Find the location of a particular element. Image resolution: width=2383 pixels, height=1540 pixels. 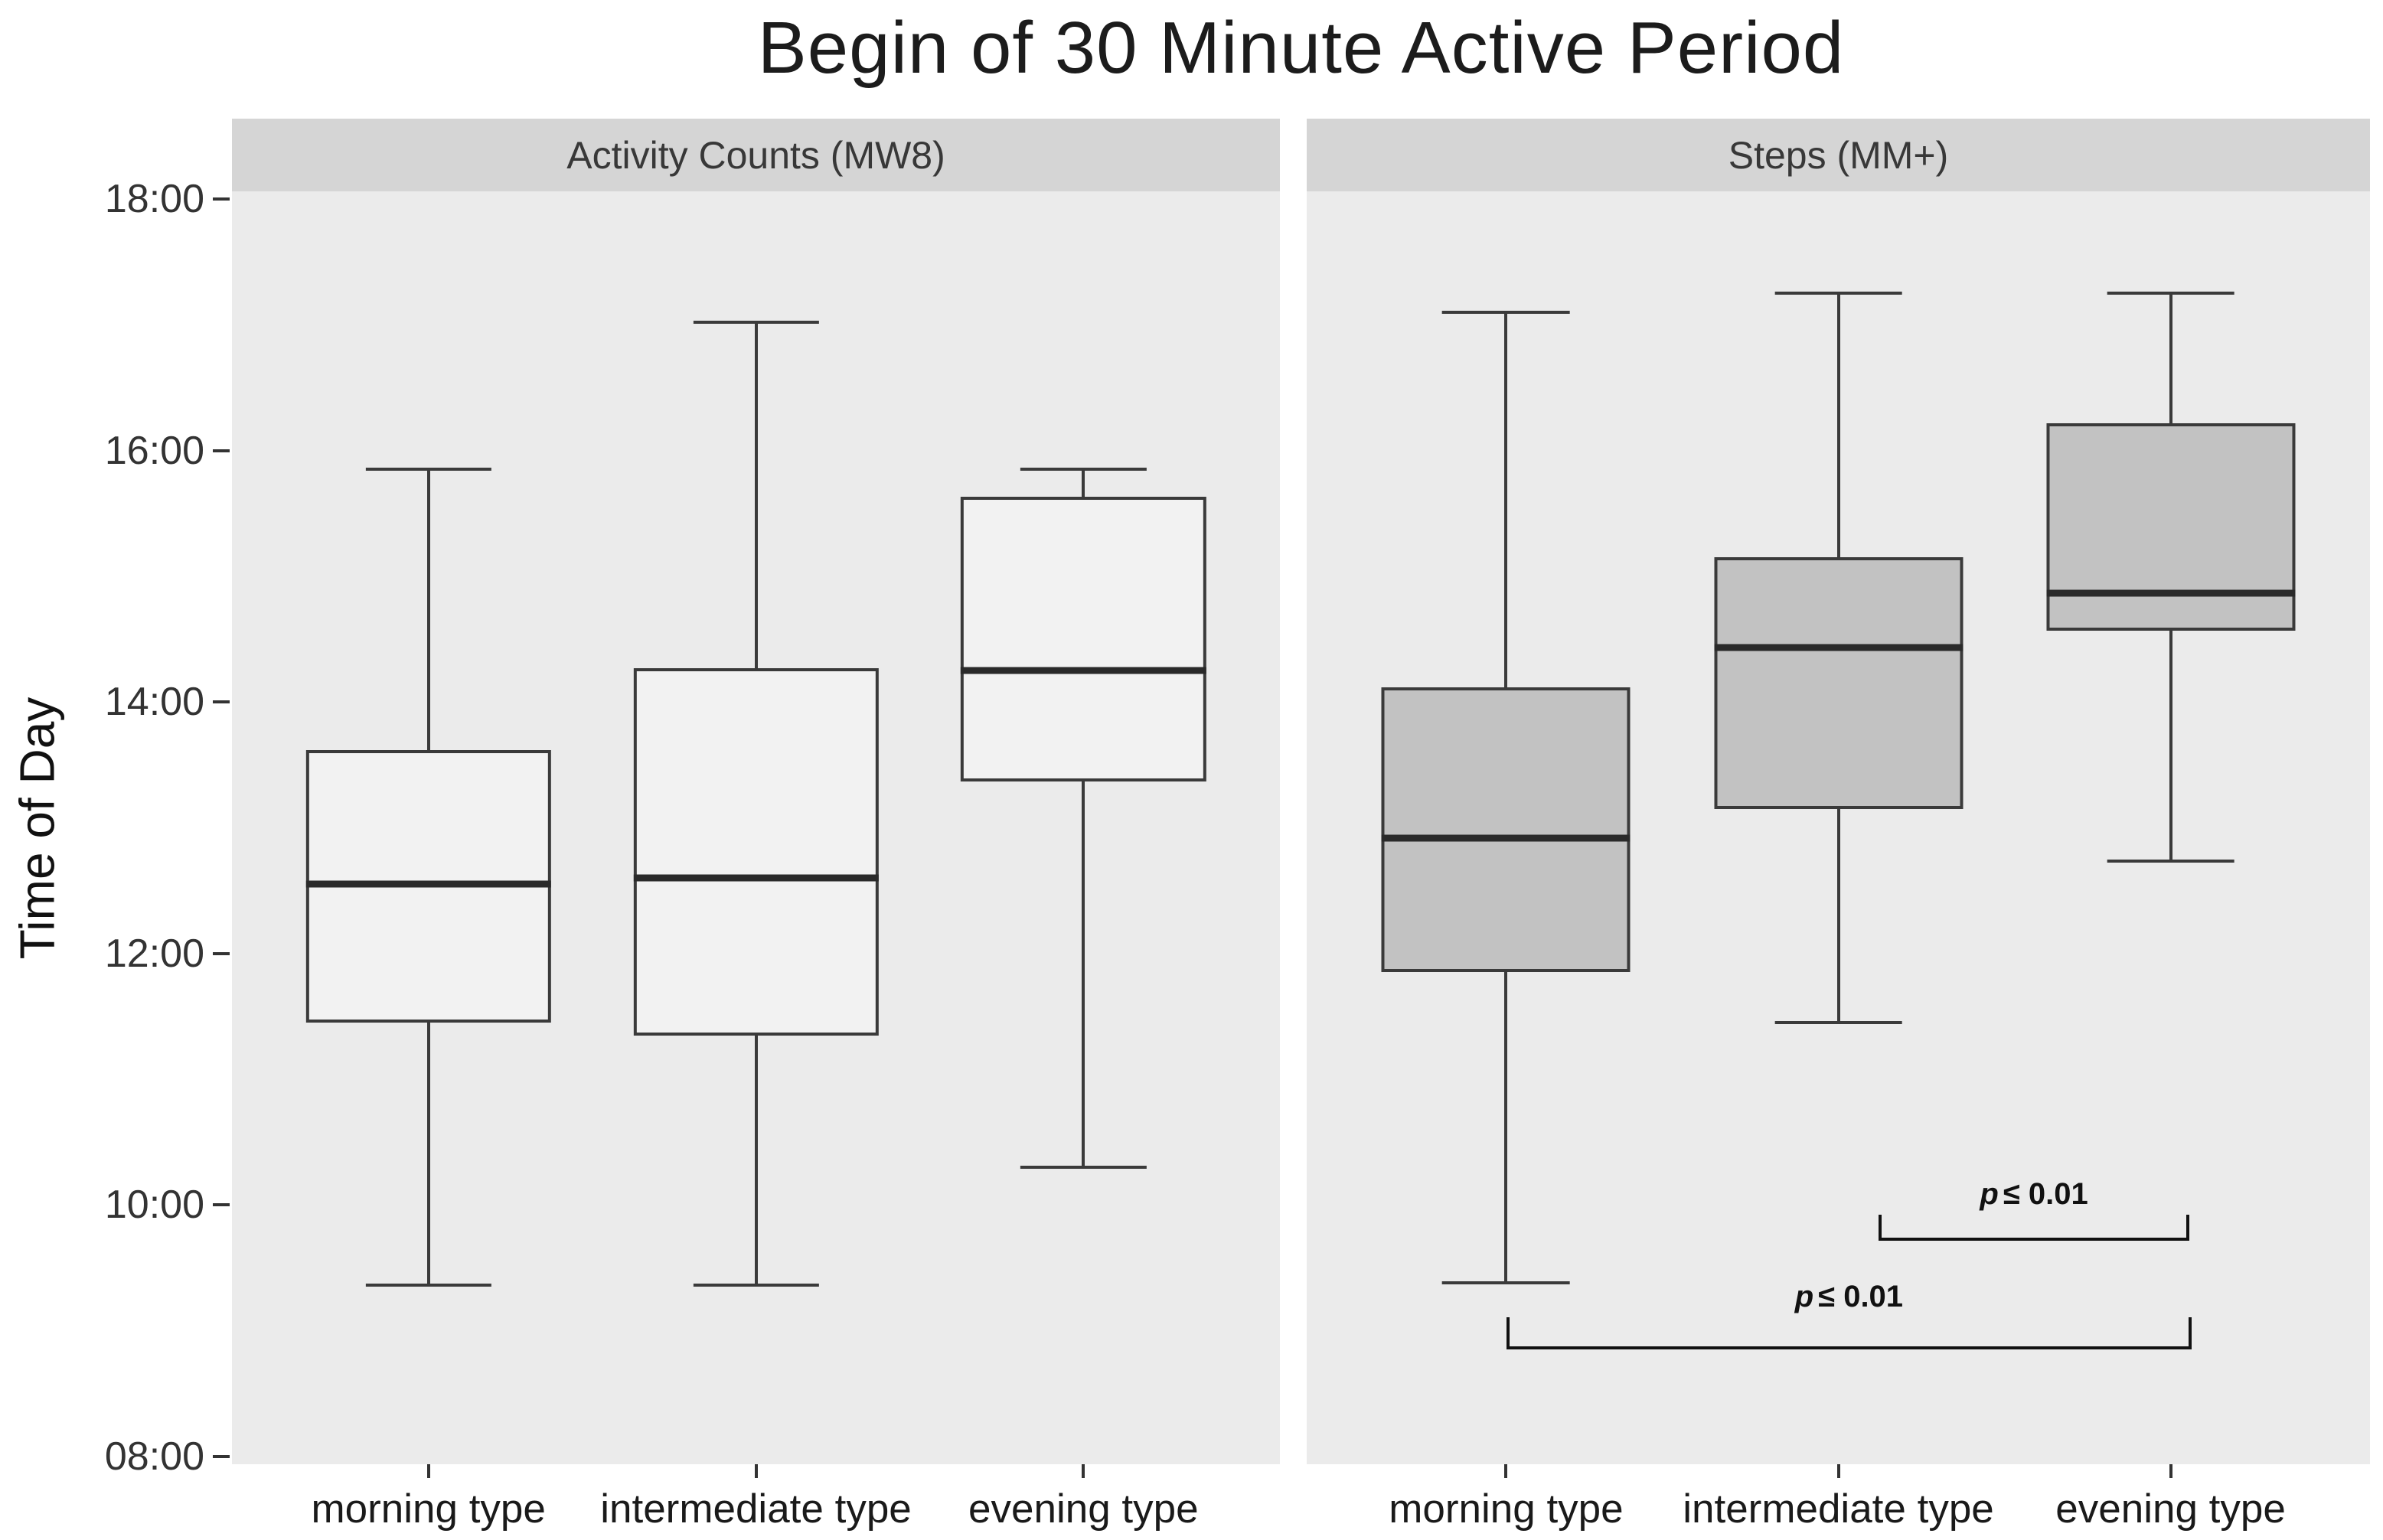

y-axis-tick-label: 14:00 is located at coordinates (154, 703).